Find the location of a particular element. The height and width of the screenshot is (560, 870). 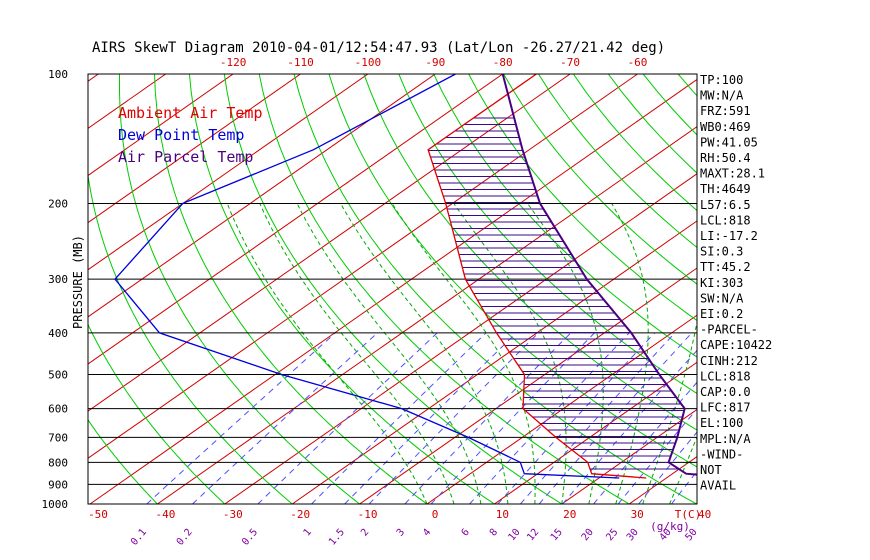

pressure-tick-label: 1000 is located at coordinates (55, 504).